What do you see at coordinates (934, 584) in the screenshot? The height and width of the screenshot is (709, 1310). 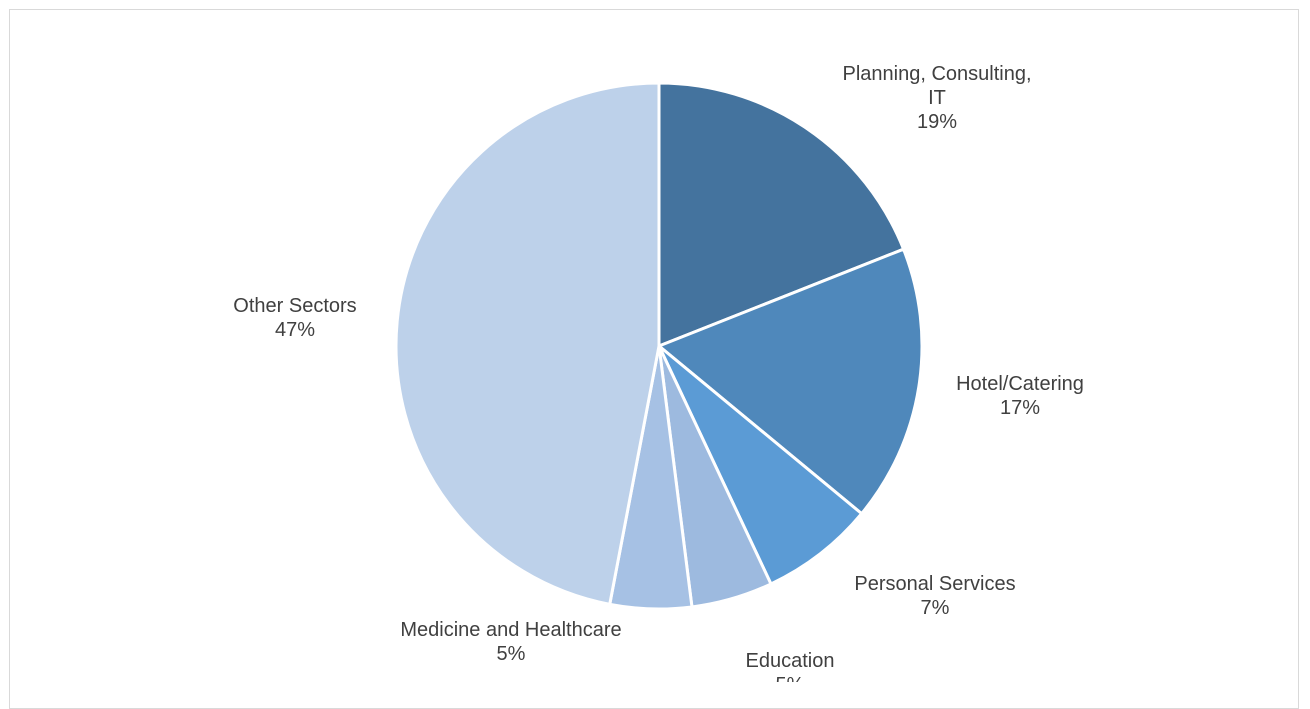 I see `slice-category-label-3: Personal Services` at bounding box center [934, 584].